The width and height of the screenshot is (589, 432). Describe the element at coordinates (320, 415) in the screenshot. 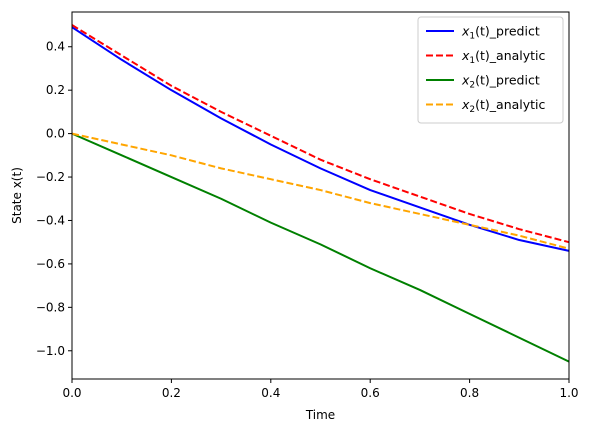

I see `x-axis-label: Time` at that location.